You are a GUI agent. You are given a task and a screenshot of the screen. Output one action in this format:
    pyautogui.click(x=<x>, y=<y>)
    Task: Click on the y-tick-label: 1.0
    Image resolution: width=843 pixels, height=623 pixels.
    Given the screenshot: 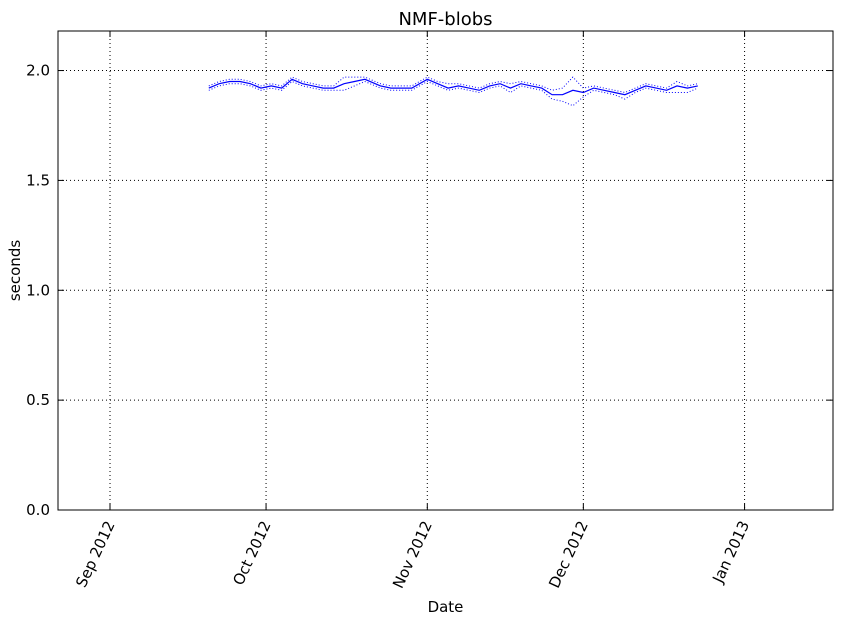 What is the action you would take?
    pyautogui.click(x=38, y=290)
    